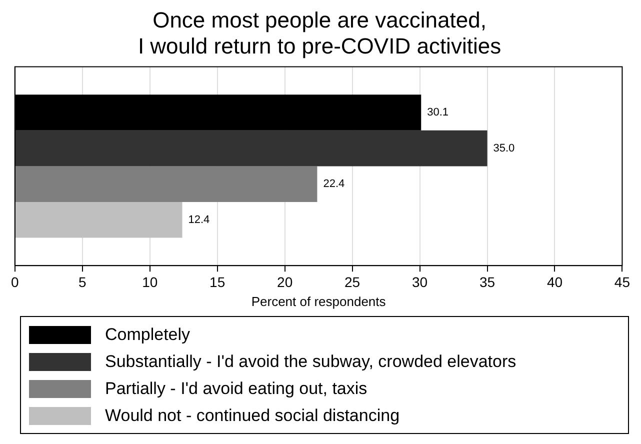 The width and height of the screenshot is (641, 444). I want to click on x-tick-label: 30, so click(420, 282).